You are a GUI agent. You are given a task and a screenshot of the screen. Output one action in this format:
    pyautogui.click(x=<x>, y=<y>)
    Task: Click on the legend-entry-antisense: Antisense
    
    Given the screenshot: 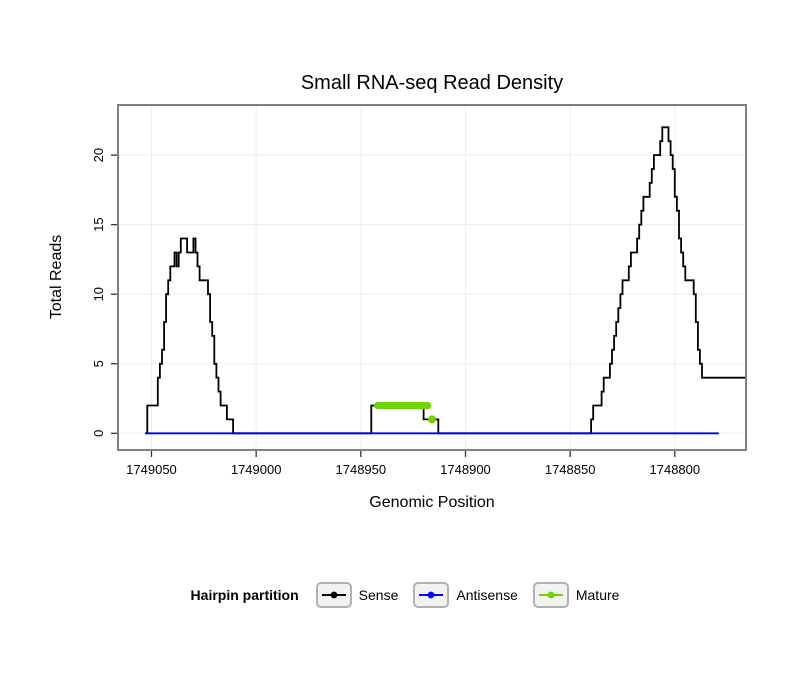 What is the action you would take?
    pyautogui.click(x=465, y=595)
    